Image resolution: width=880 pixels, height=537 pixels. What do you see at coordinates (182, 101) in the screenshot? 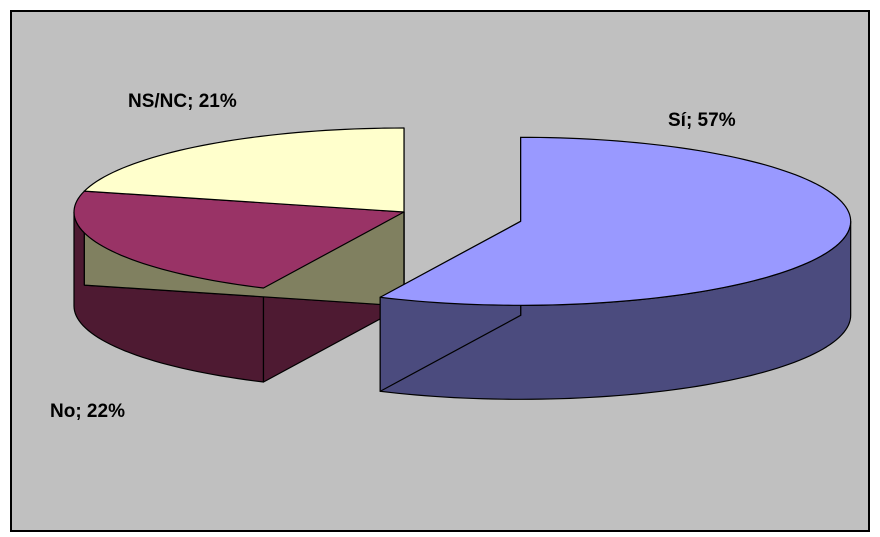
I see `slice-label-nsnc: NS/NC; 21%` at bounding box center [182, 101].